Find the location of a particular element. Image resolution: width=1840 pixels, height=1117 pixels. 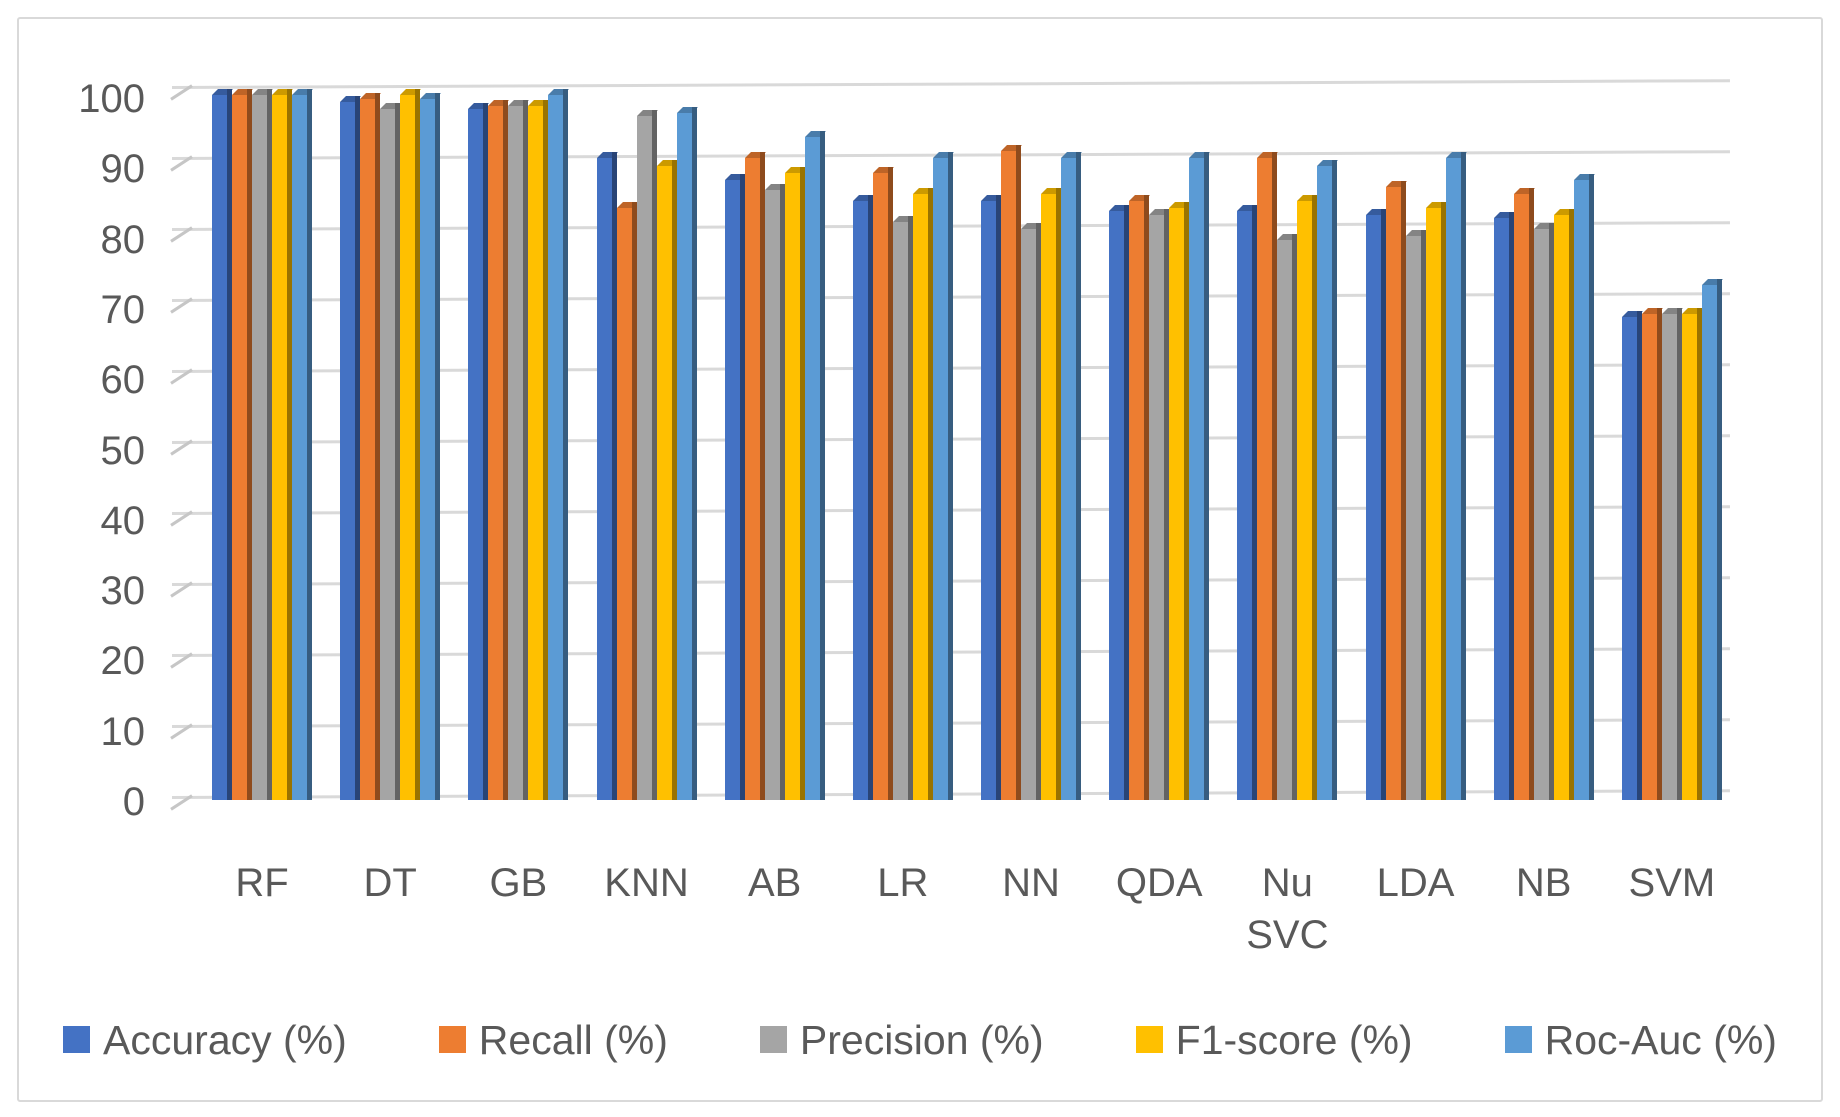

x-axis-label: KNN is located at coordinates (646, 883).